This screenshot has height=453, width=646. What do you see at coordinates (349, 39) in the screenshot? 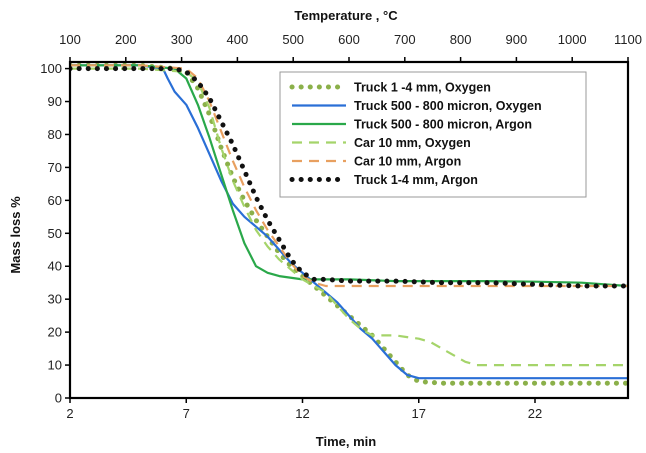
I see `x2-tick-label: 600` at bounding box center [349, 39].